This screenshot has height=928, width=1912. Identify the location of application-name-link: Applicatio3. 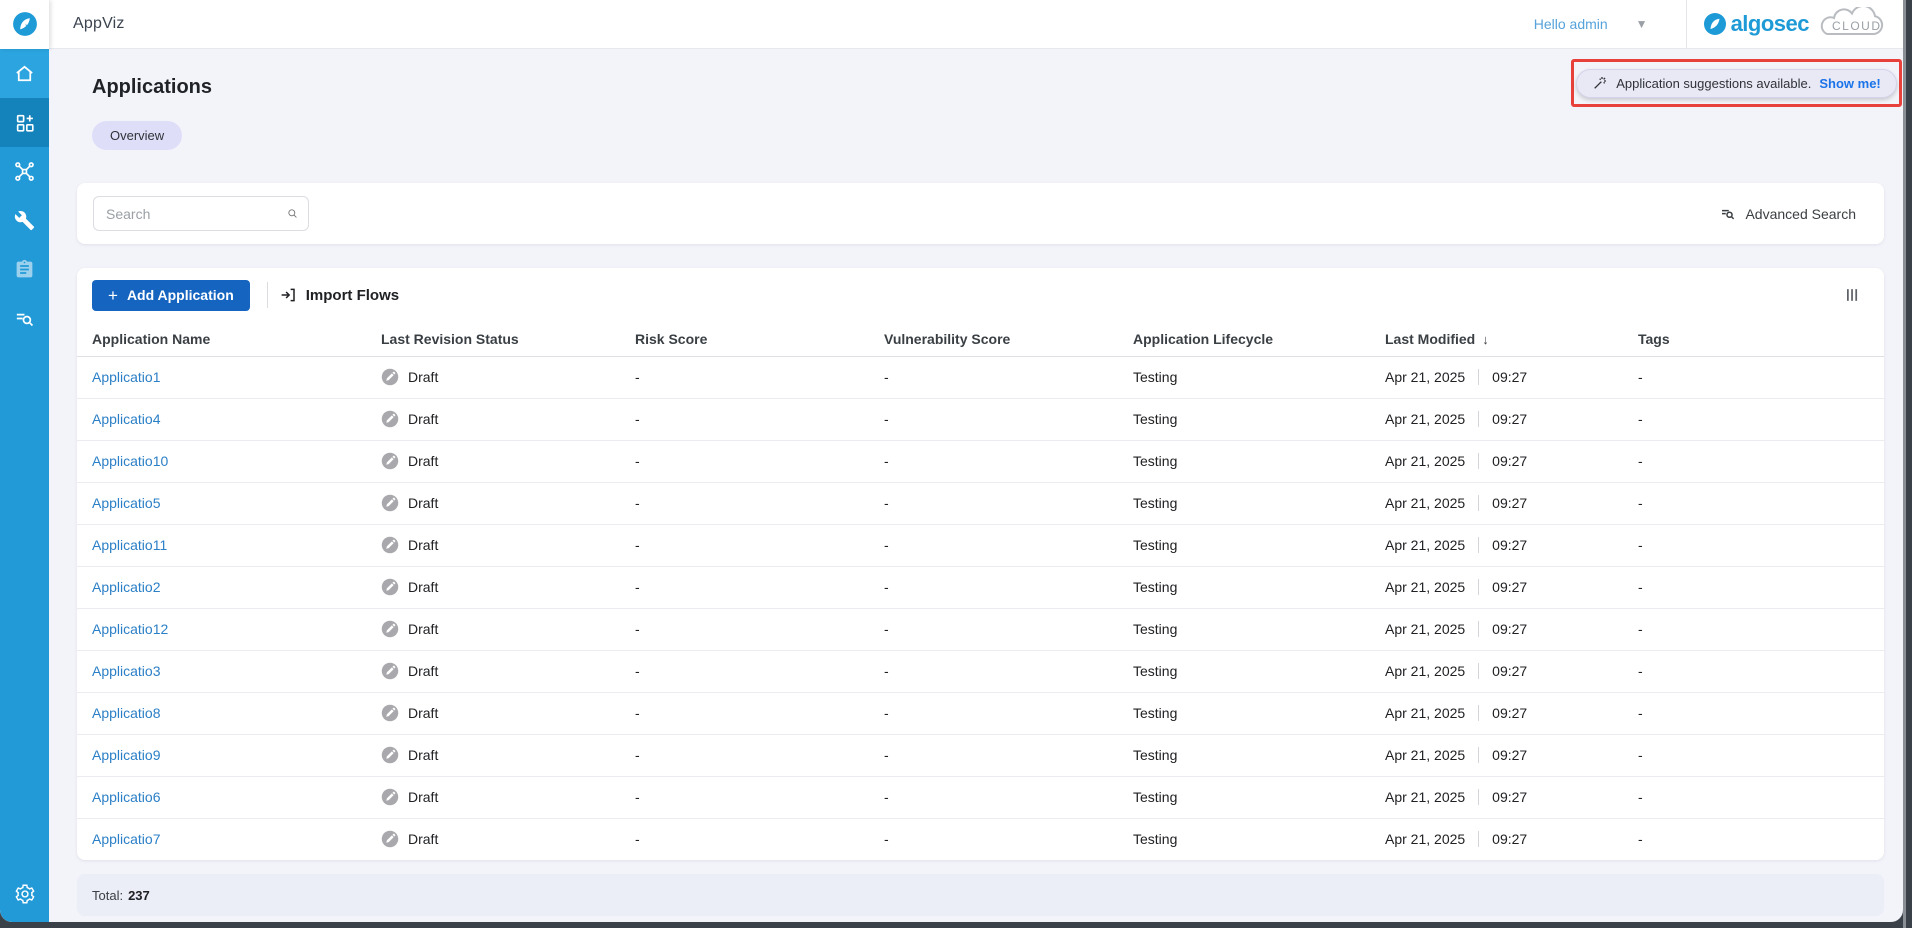
(126, 671).